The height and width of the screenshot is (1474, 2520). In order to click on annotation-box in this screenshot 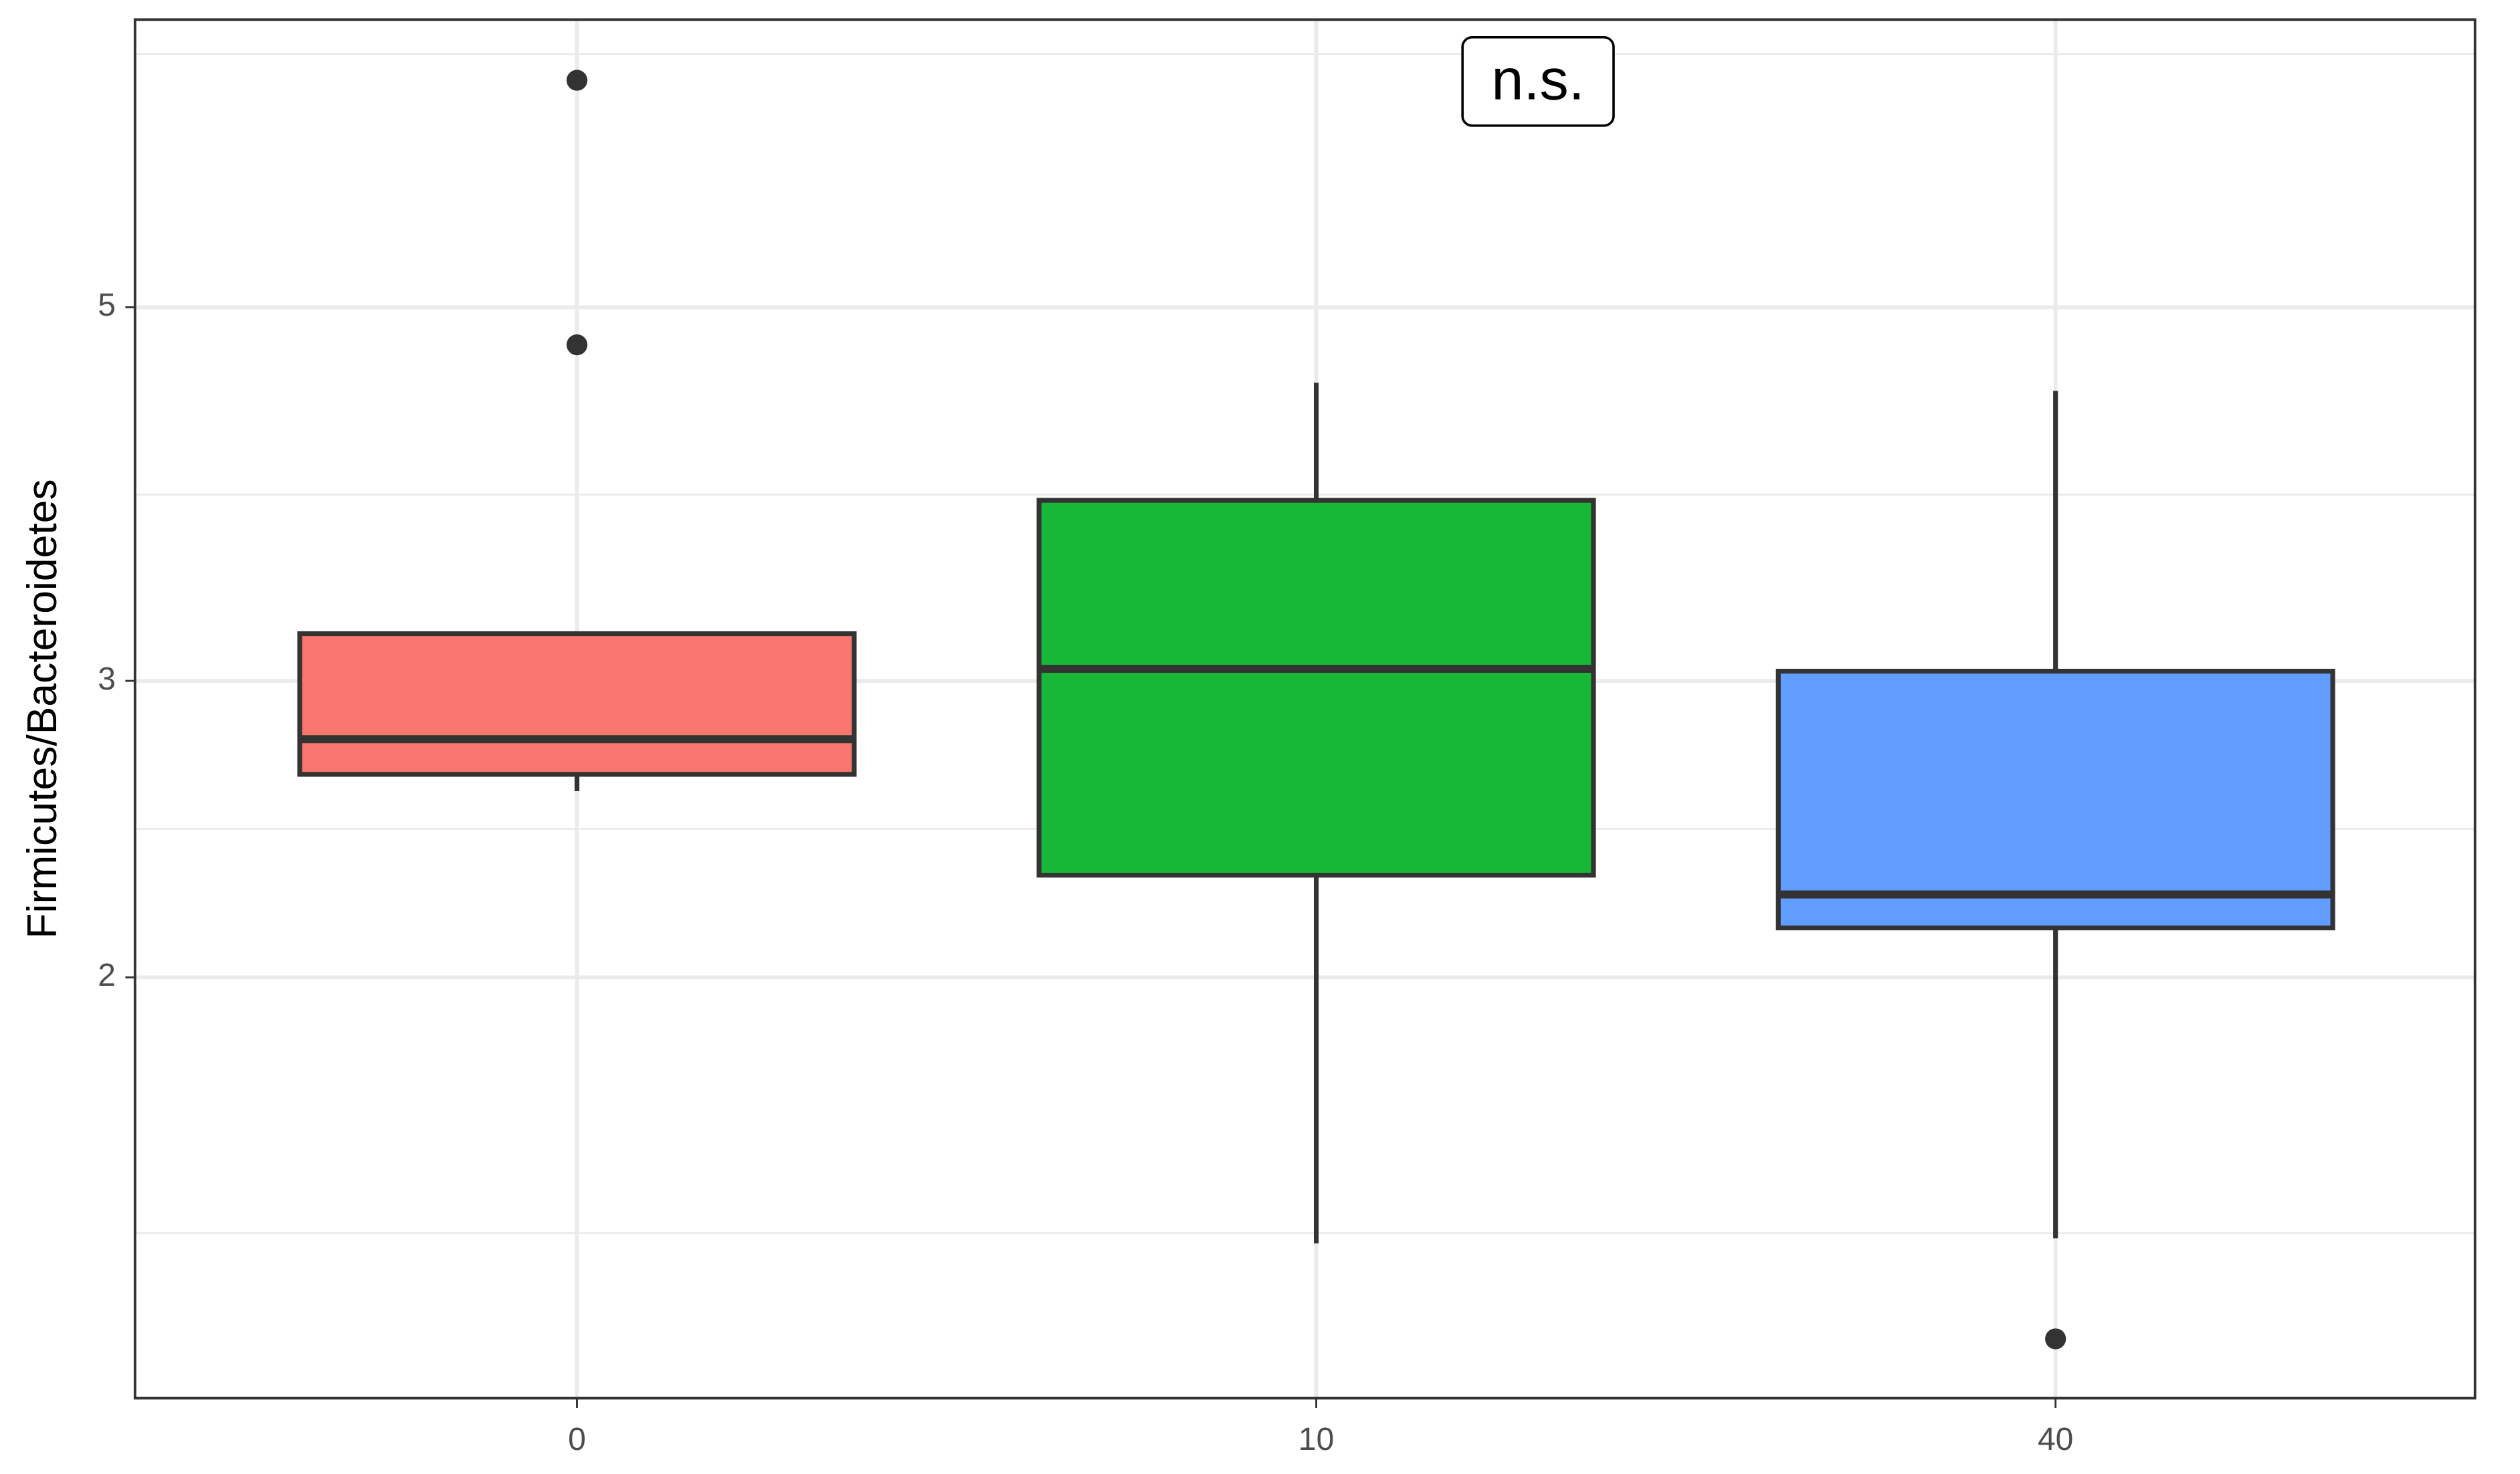, I will do `click(1538, 81)`.